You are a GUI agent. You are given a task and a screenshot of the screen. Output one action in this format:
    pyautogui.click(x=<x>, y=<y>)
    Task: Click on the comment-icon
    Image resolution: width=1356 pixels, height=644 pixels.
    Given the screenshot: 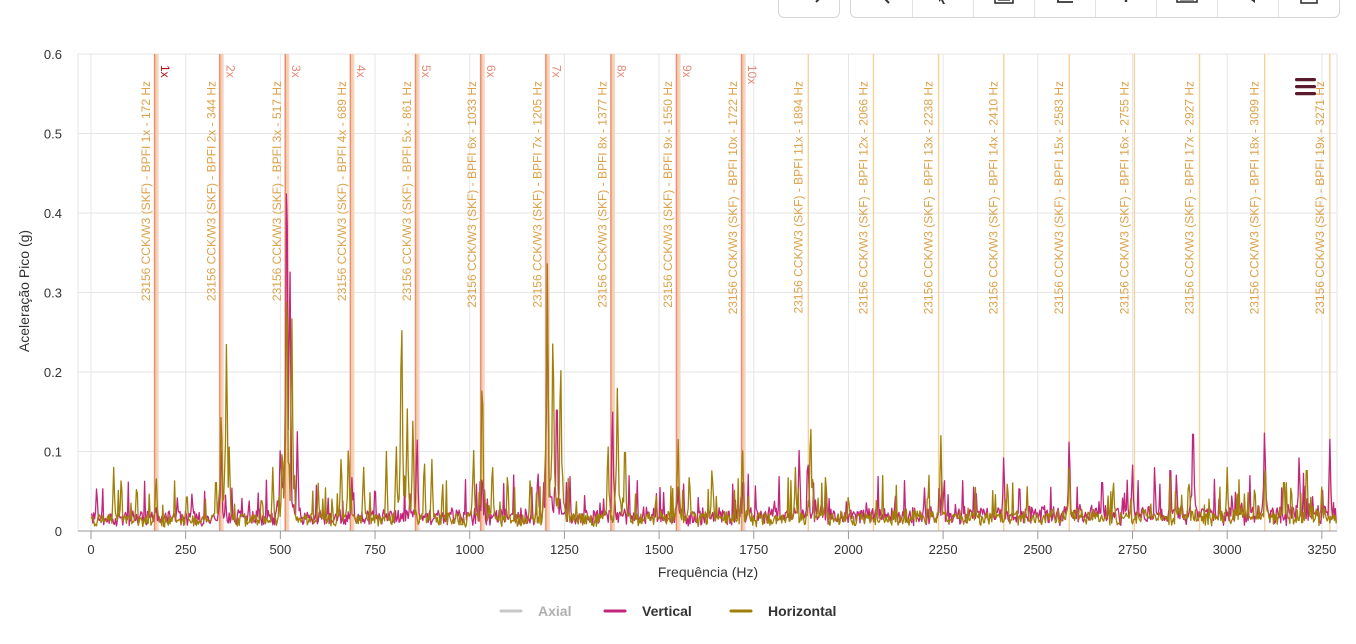 What is the action you would take?
    pyautogui.click(x=1248, y=1)
    